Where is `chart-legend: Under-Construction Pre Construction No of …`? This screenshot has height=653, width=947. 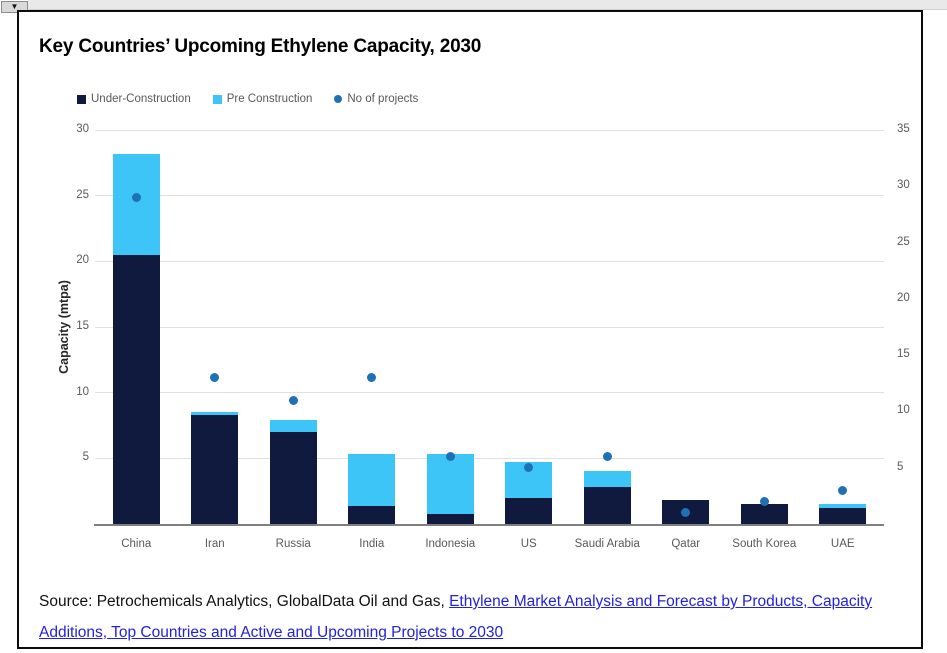 chart-legend: Under-Construction Pre Construction No of … is located at coordinates (247, 99).